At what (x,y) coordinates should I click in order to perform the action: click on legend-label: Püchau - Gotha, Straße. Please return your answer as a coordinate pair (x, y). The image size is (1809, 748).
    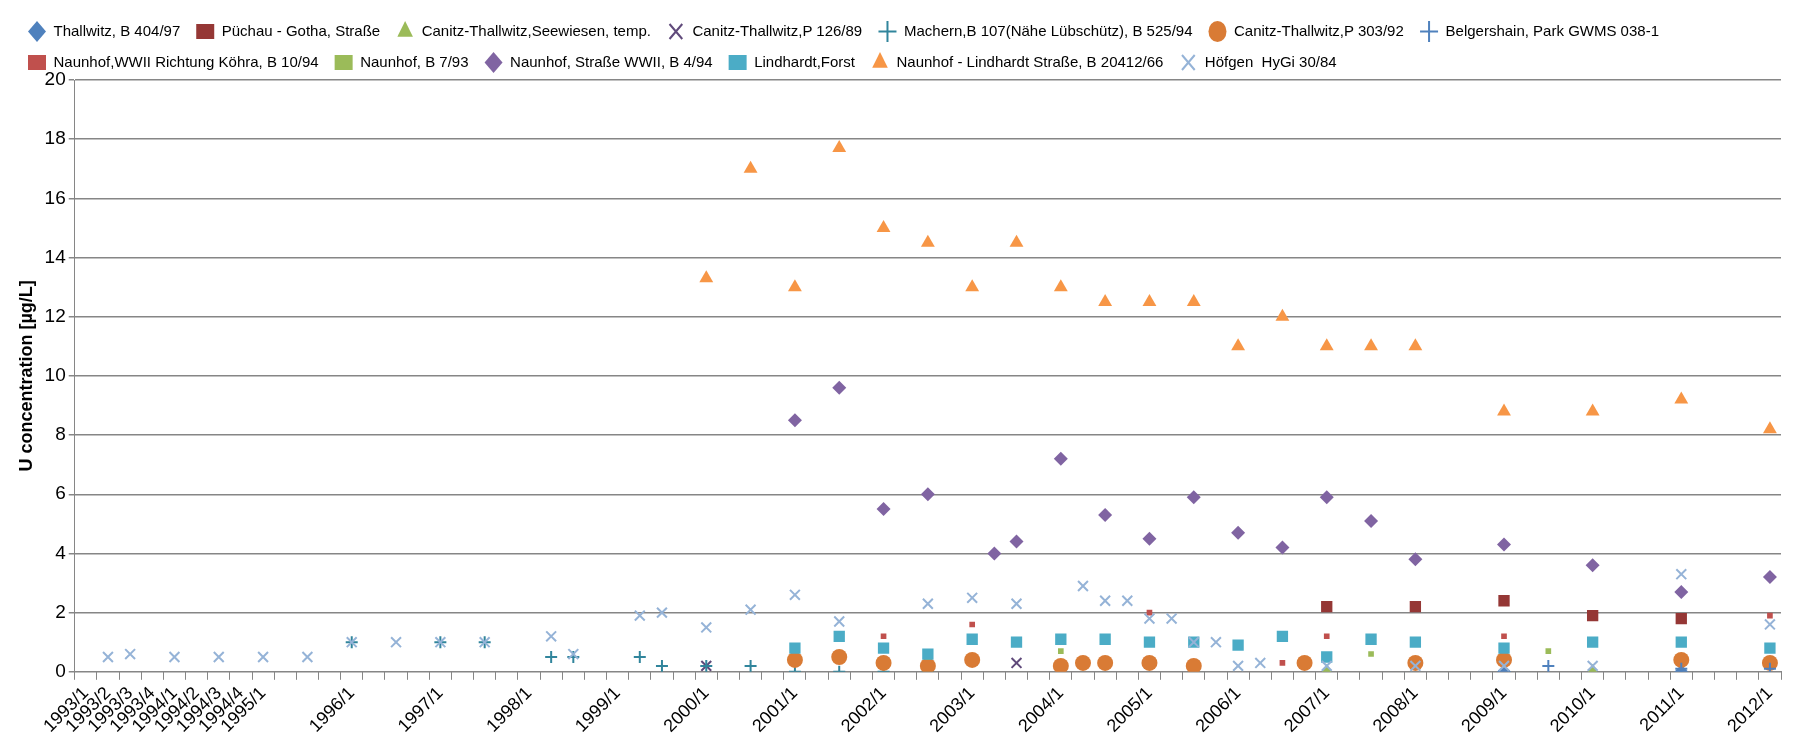
    Looking at the image, I should click on (301, 30).